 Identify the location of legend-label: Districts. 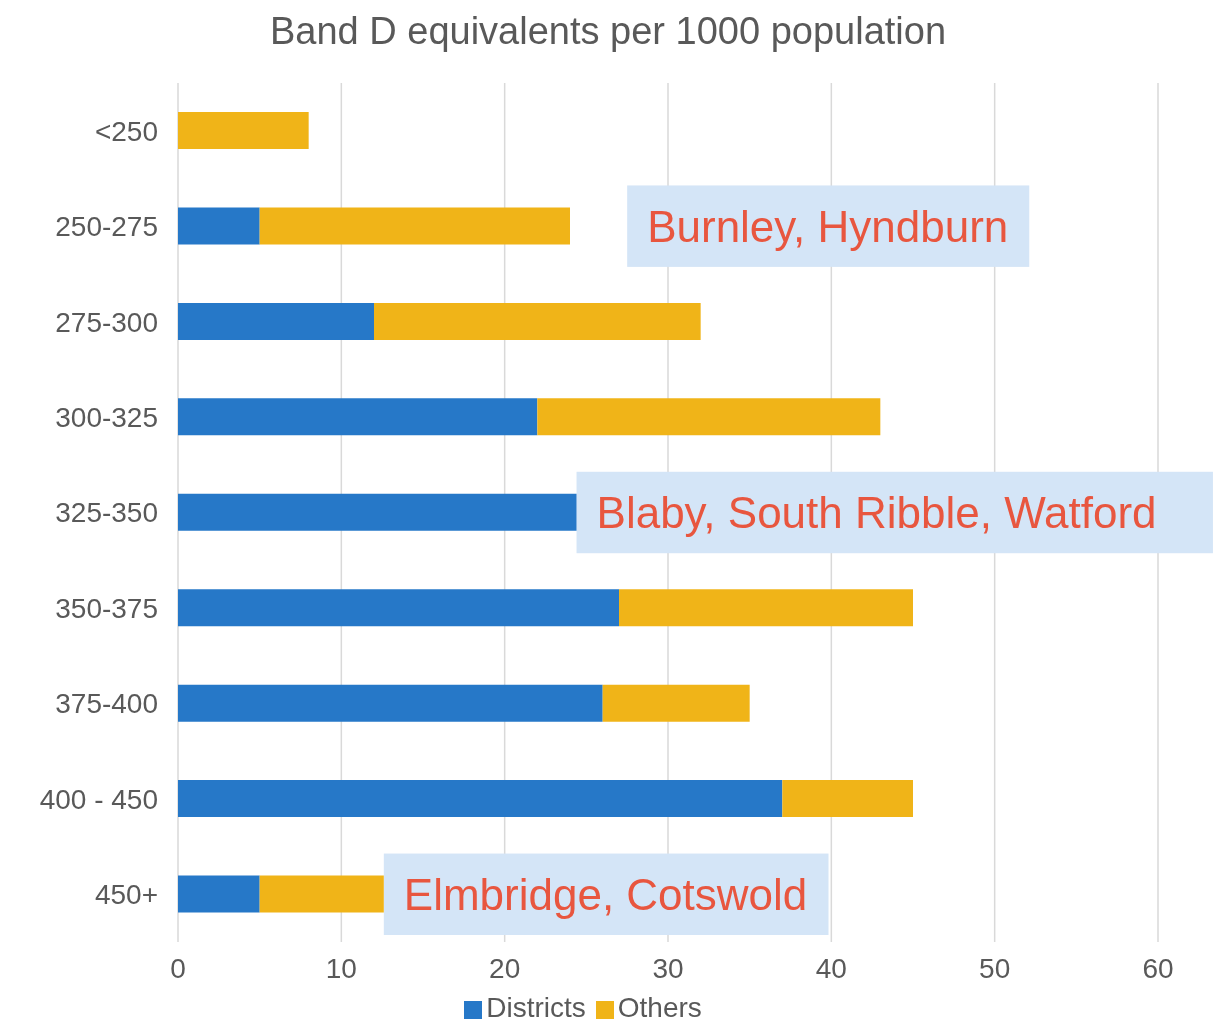
(536, 1007).